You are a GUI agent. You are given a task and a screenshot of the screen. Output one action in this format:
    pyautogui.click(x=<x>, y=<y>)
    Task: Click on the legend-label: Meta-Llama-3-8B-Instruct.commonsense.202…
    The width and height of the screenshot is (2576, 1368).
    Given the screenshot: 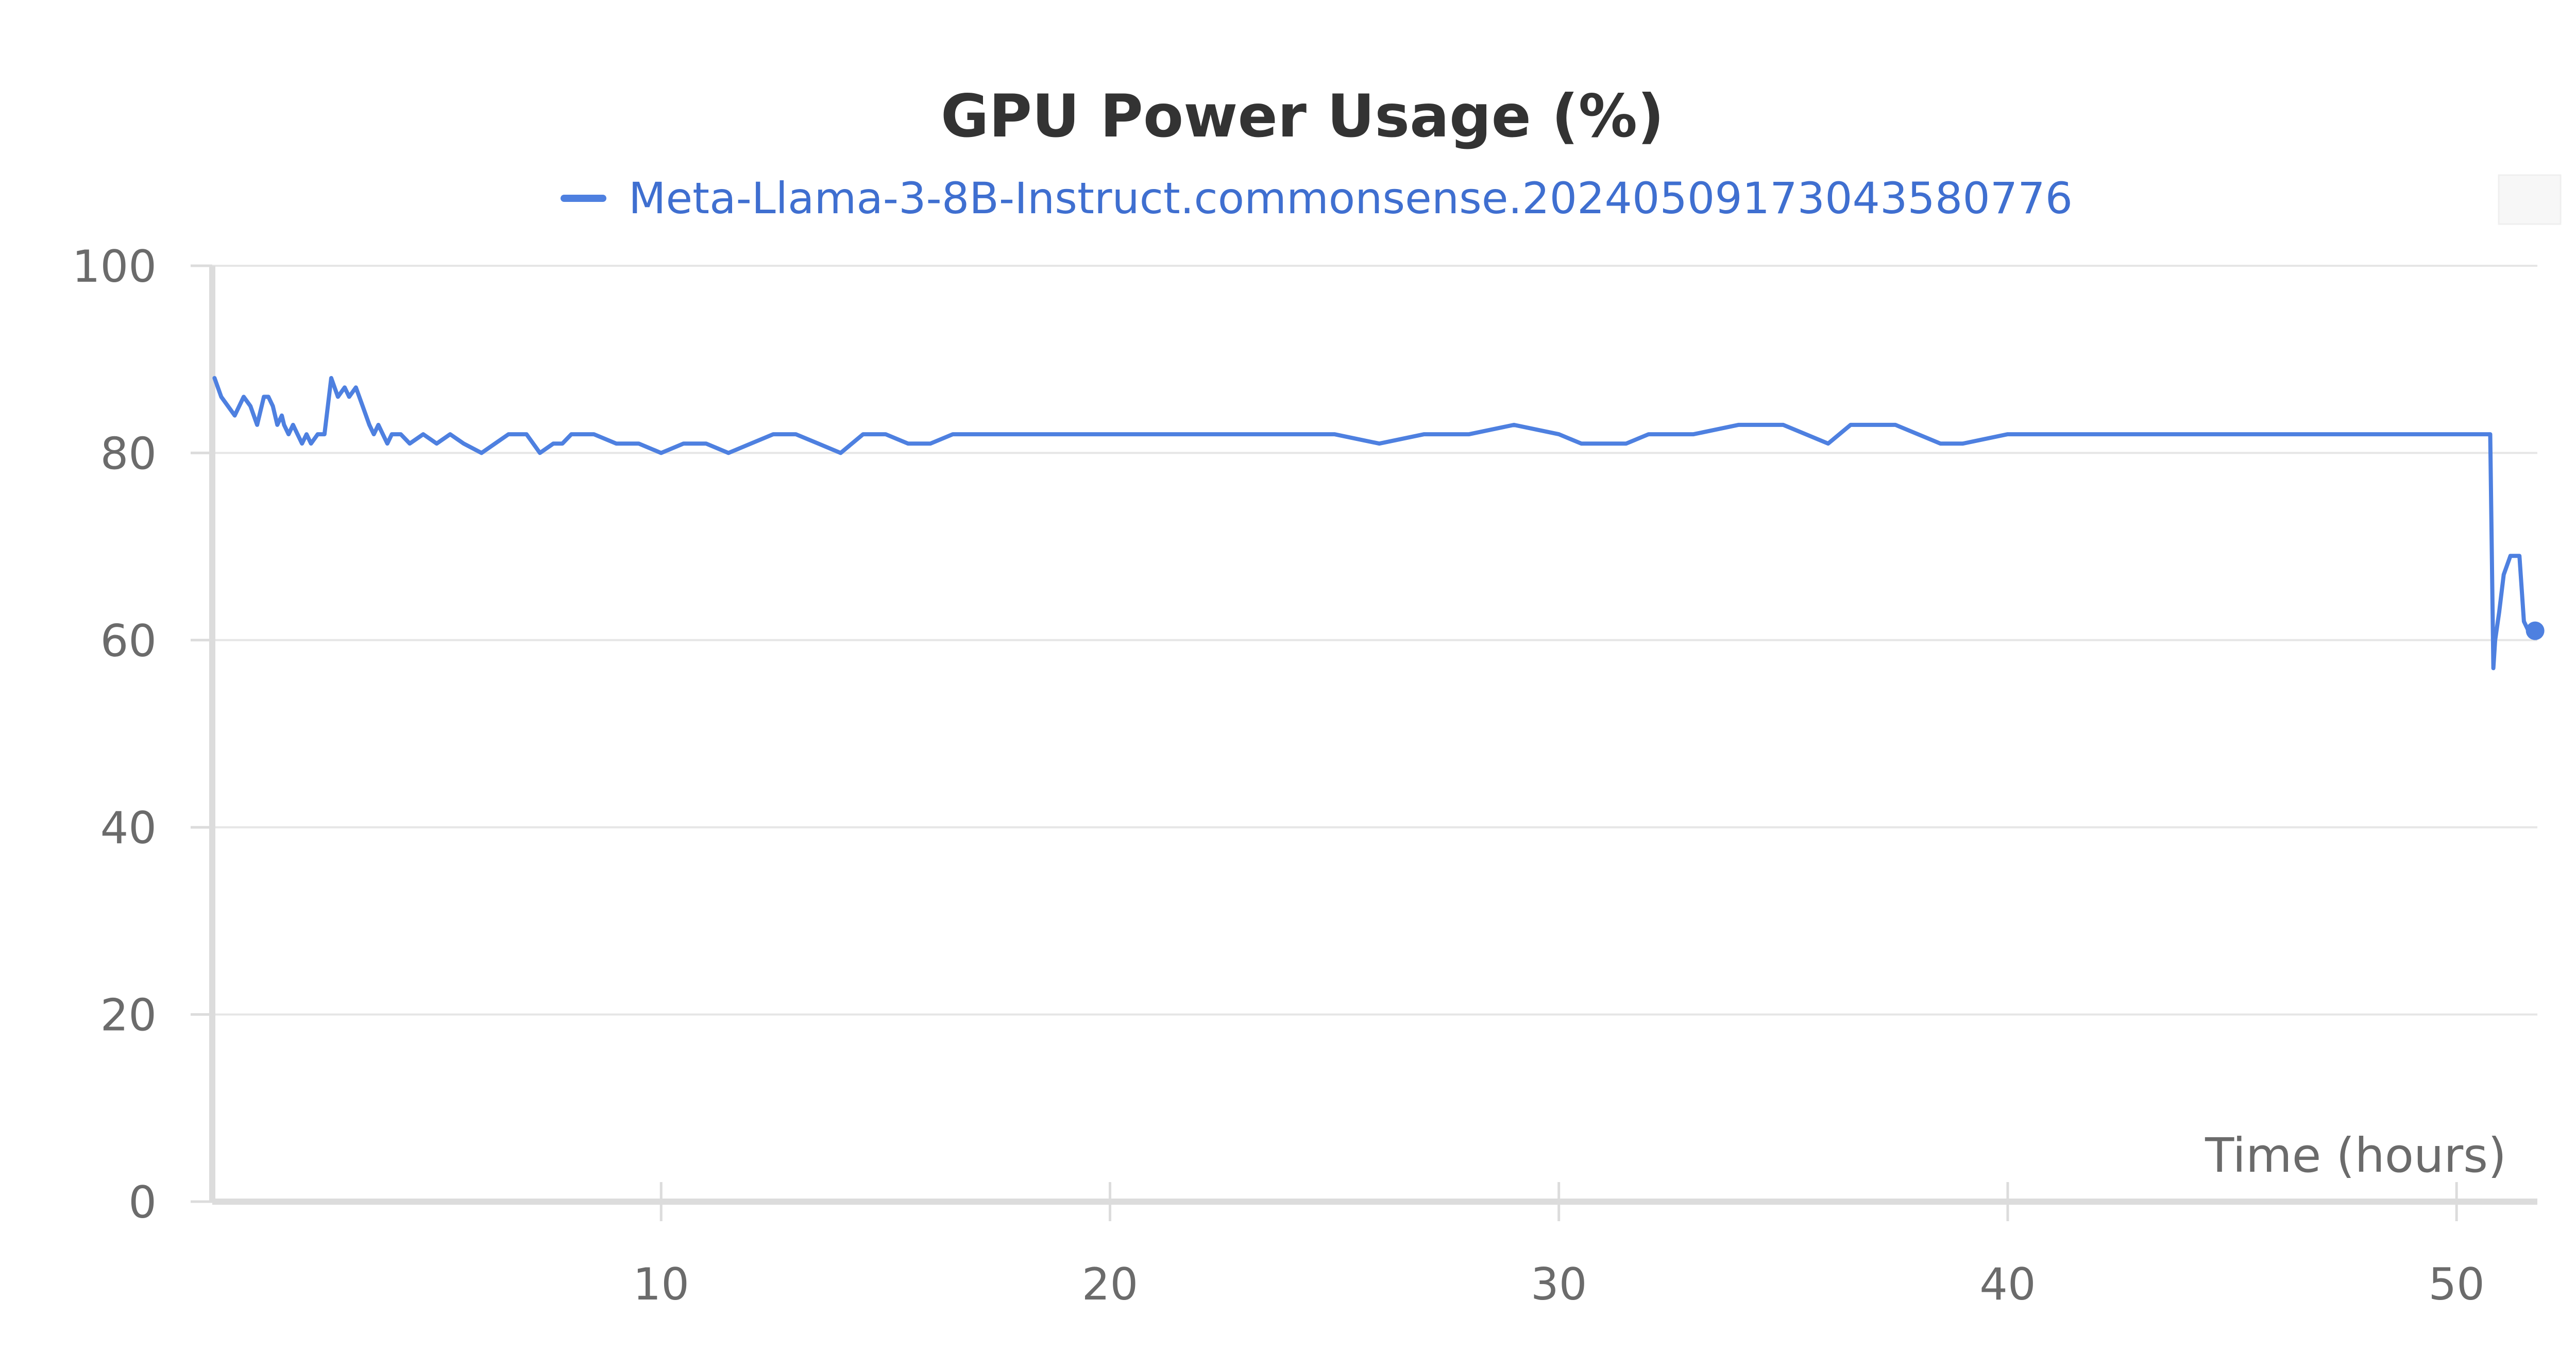 What is the action you would take?
    pyautogui.click(x=1351, y=198)
    